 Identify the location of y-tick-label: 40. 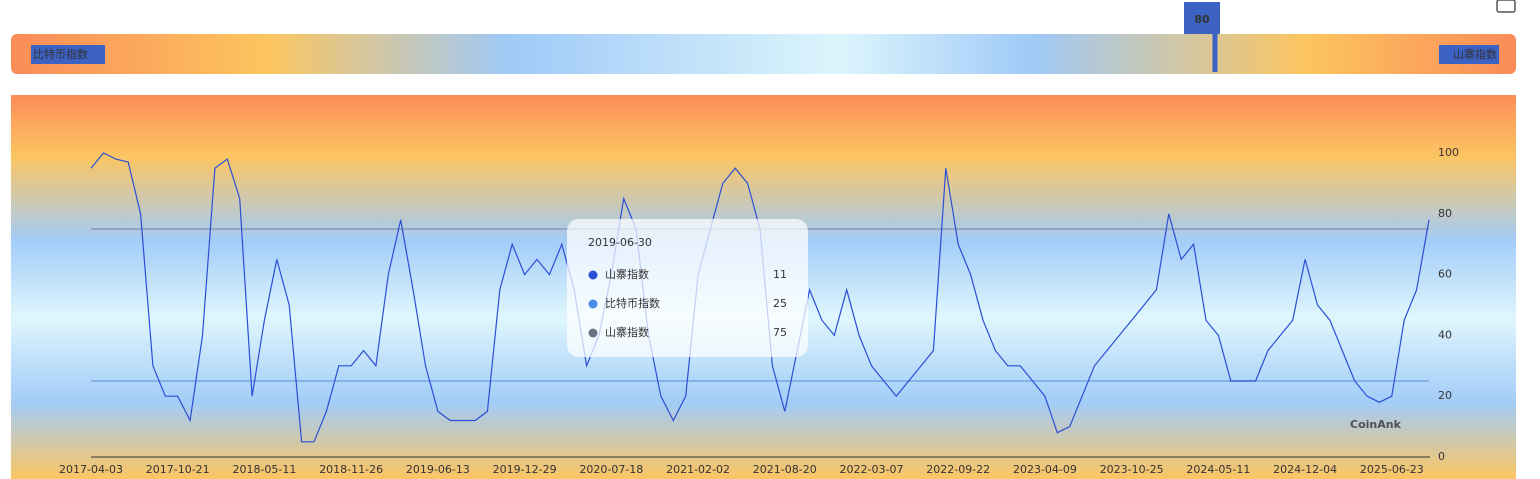
(1445, 334).